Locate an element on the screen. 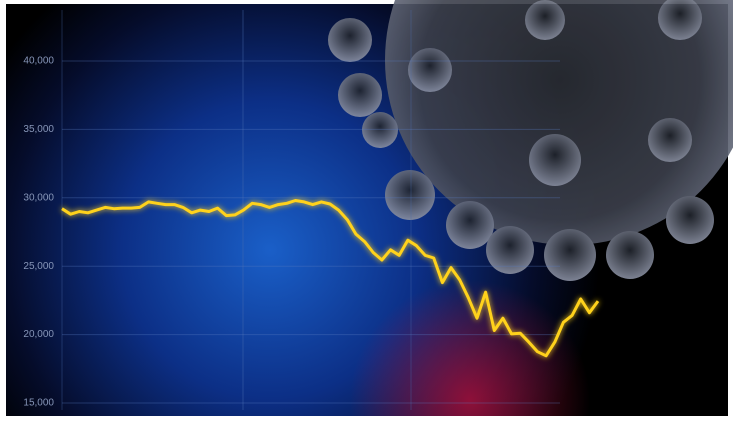 The height and width of the screenshot is (422, 733). y-tick-label: 30,000 is located at coordinates (38, 197).